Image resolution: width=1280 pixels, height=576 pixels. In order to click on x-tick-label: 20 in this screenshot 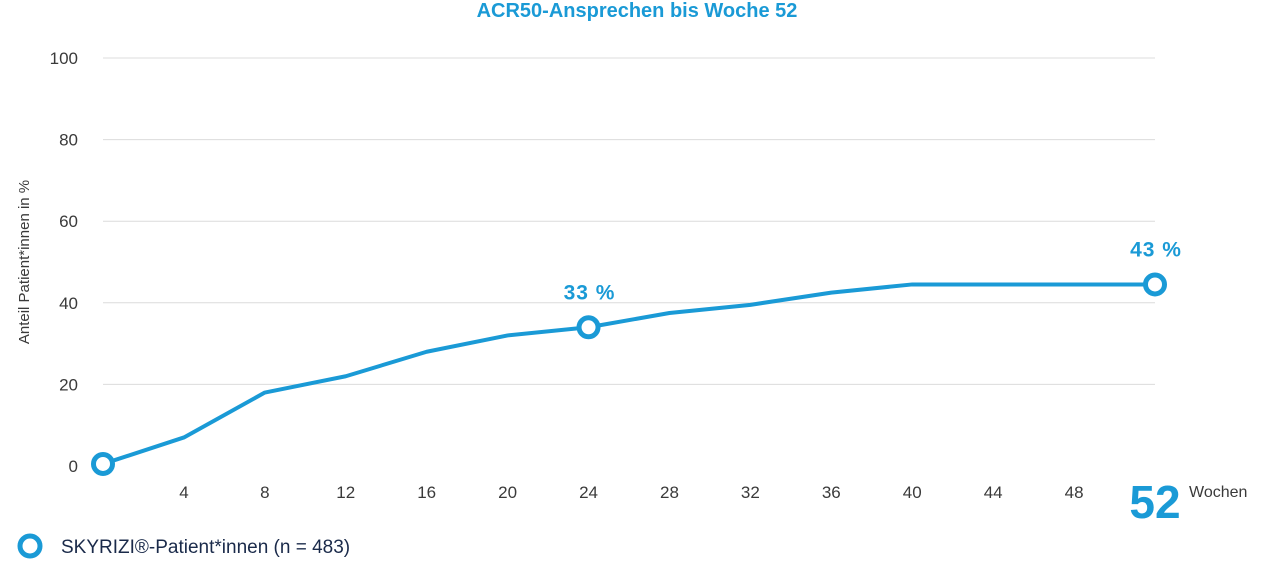, I will do `click(507, 492)`.